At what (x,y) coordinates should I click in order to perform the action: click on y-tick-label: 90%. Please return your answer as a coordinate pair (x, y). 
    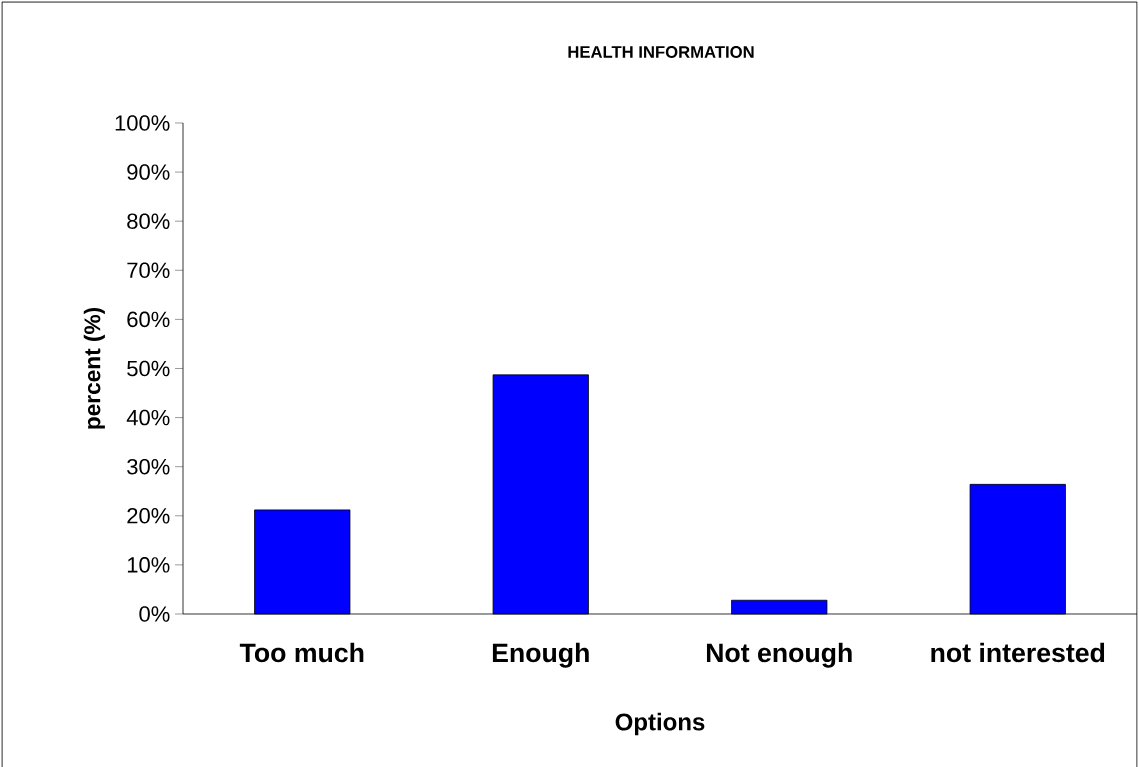
    Looking at the image, I should click on (148, 172).